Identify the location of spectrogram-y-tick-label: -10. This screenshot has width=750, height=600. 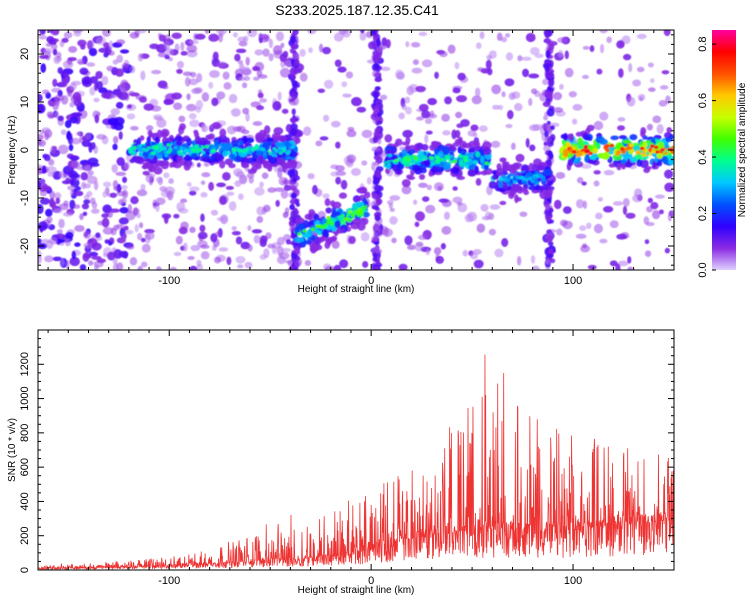
(25, 198).